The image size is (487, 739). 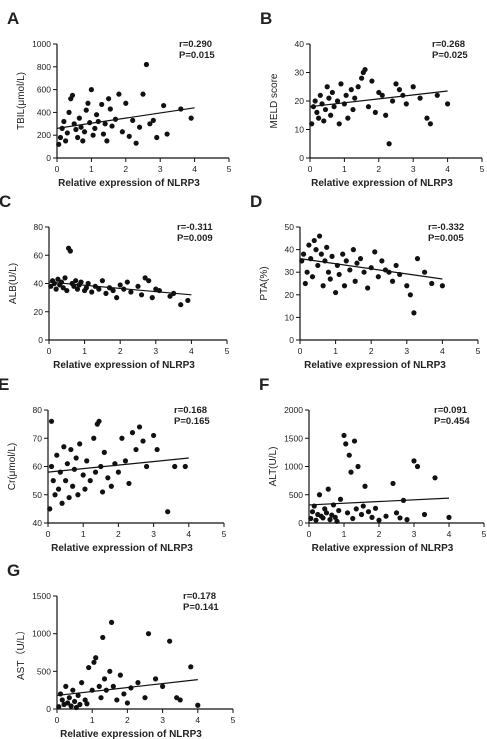 What do you see at coordinates (293, 410) in the screenshot?
I see `y-tick-label: 2000` at bounding box center [293, 410].